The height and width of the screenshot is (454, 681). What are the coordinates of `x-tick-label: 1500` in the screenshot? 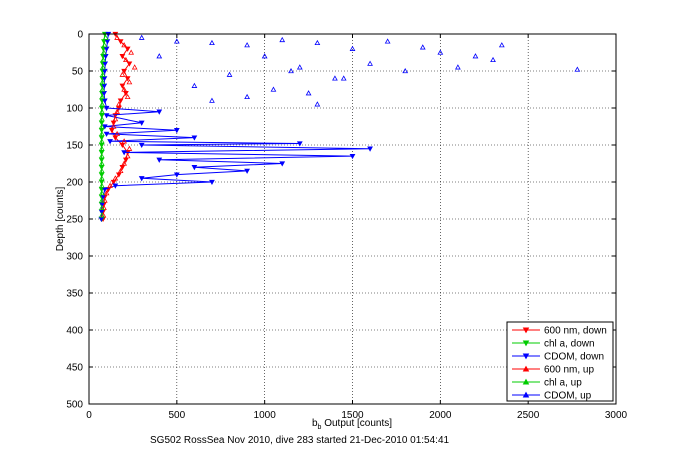 It's located at (352, 415).